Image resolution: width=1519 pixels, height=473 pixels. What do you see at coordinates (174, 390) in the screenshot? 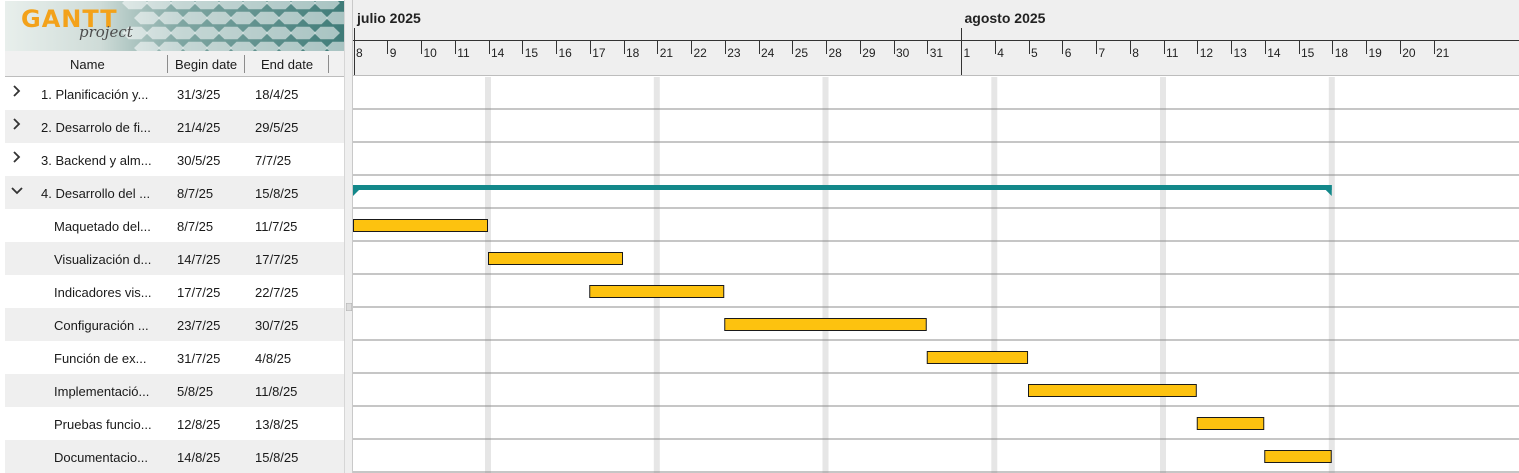
I see `task-row: Implementació... 5/8/25 11/8/25` at bounding box center [174, 390].